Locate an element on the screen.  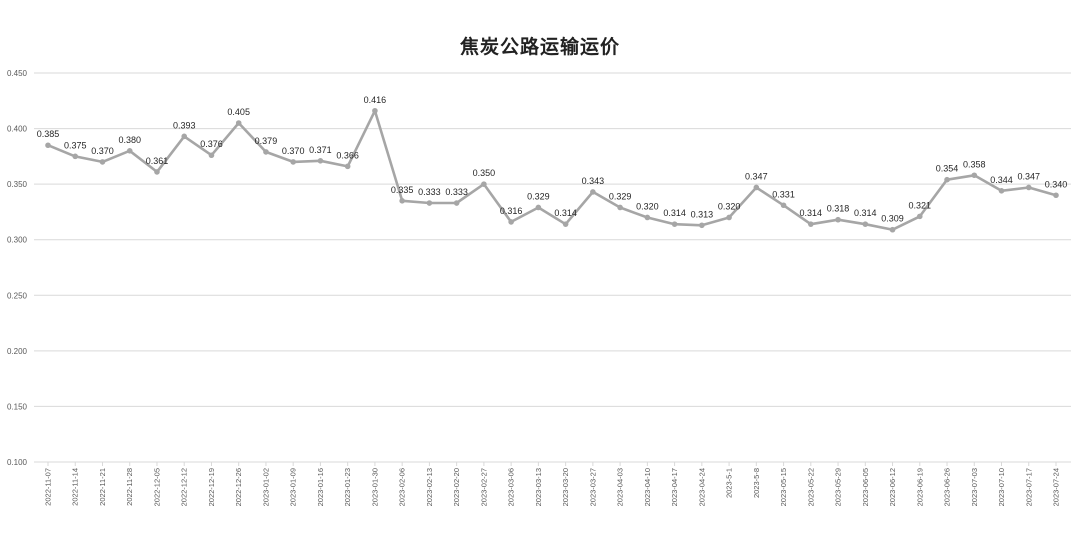
x-tick-label: 2023-04-24 is located at coordinates (701, 487).